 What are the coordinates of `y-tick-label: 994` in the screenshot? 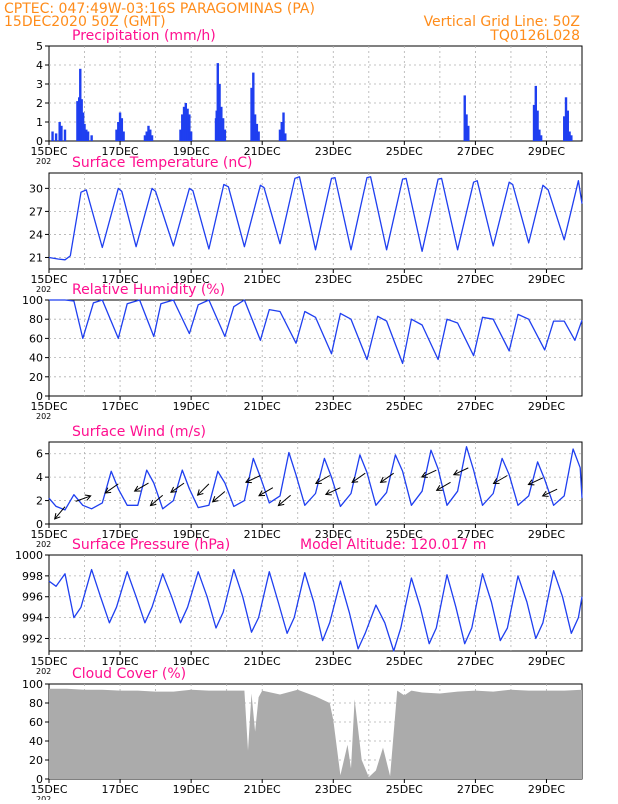 It's located at (32, 618).